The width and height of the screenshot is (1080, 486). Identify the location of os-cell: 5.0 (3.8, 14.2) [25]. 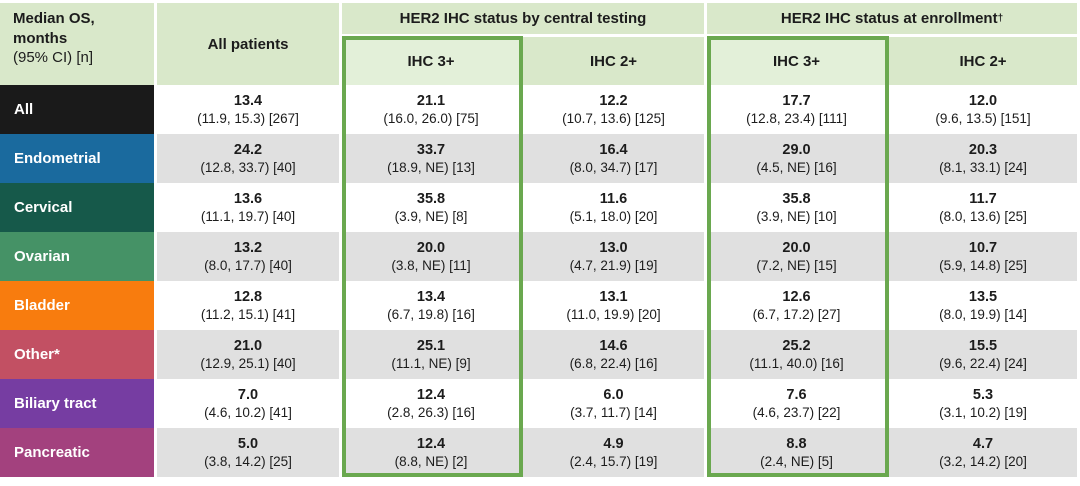
(249, 452).